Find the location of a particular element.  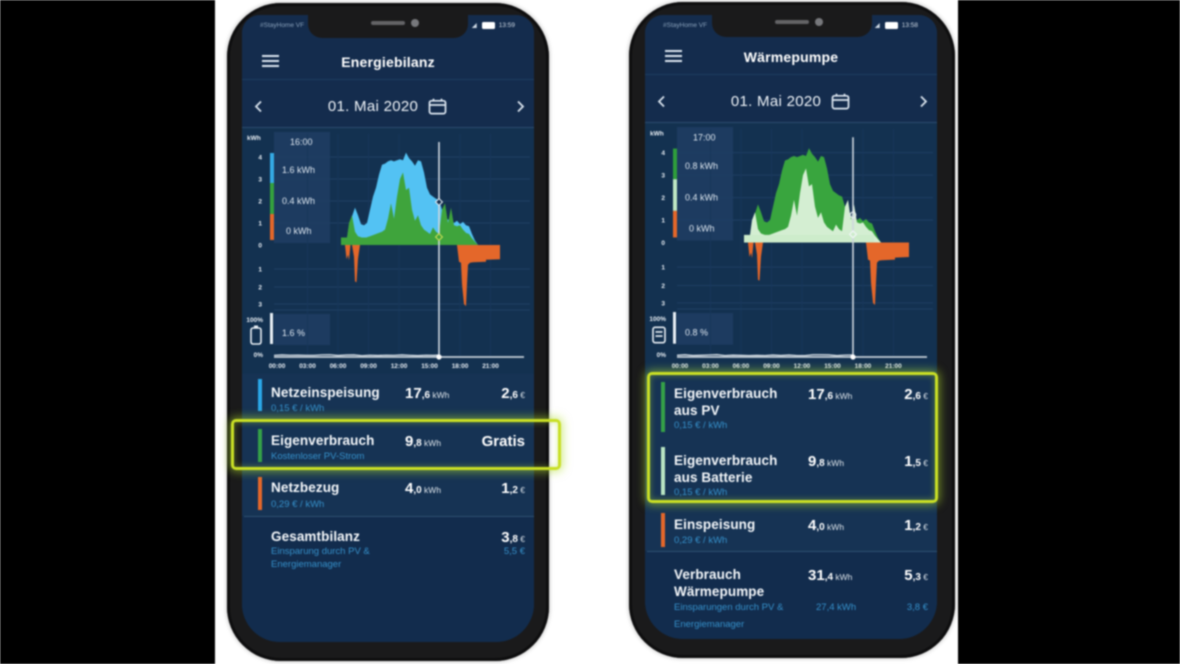

svg-text: 1.6 % is located at coordinates (293, 333).